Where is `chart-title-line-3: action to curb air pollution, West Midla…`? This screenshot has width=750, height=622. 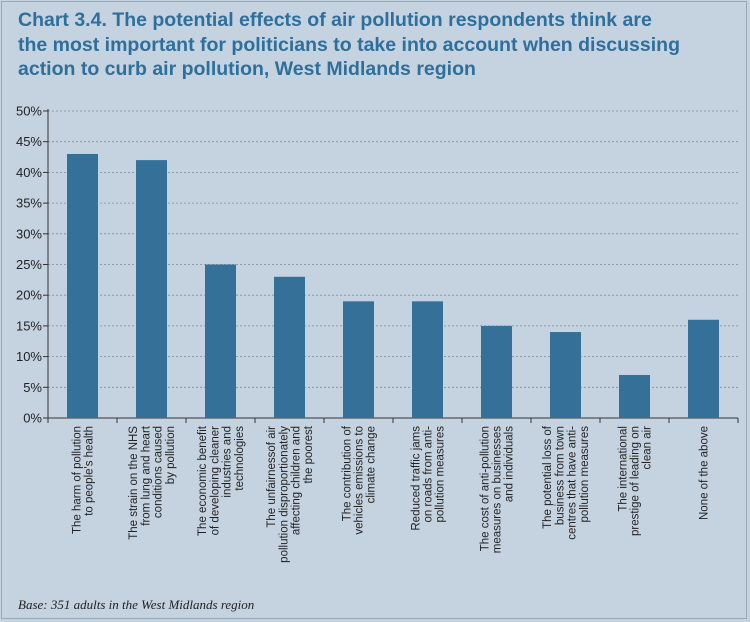 chart-title-line-3: action to curb air pollution, West Midla… is located at coordinates (247, 69).